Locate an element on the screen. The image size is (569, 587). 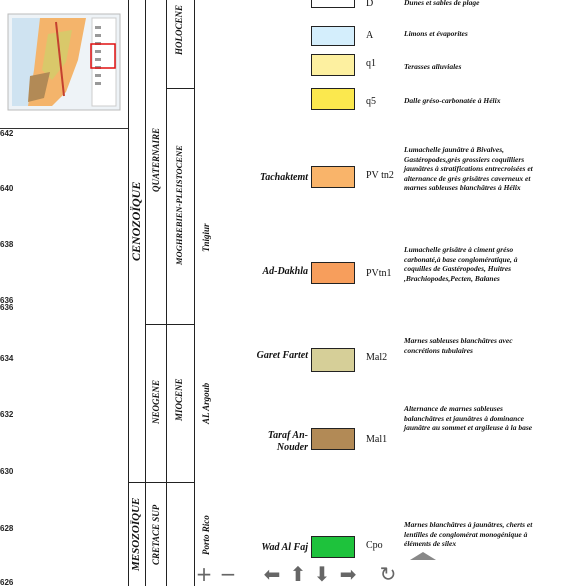
era-cenozoic: CENOZOÏQUE is located at coordinates (136, 221).